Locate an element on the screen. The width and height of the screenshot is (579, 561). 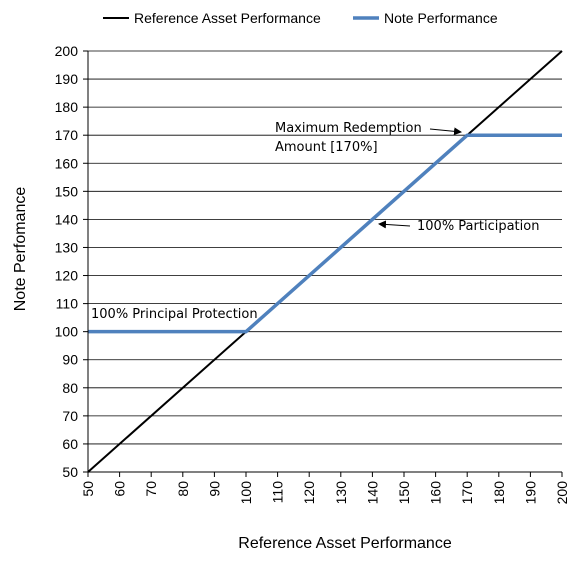
x-tick-label: 80 is located at coordinates (183, 489).